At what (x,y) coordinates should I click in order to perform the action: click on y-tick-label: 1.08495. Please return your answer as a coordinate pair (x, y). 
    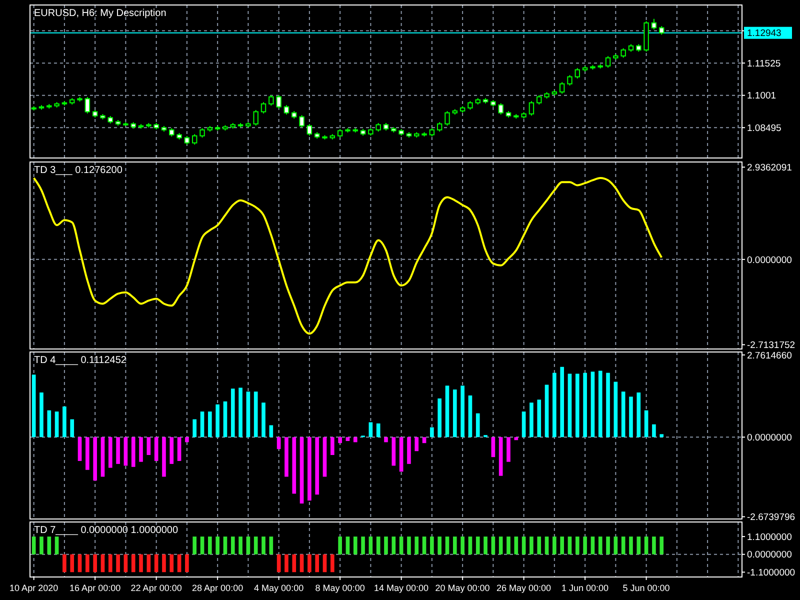
    Looking at the image, I should click on (764, 128).